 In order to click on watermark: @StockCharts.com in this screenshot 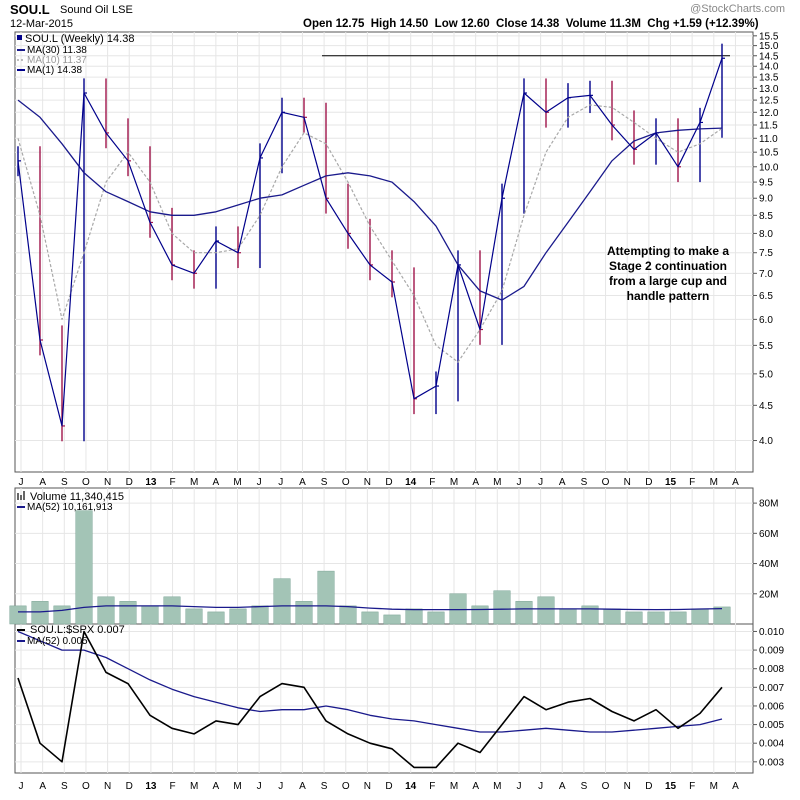, I will do `click(737, 9)`.